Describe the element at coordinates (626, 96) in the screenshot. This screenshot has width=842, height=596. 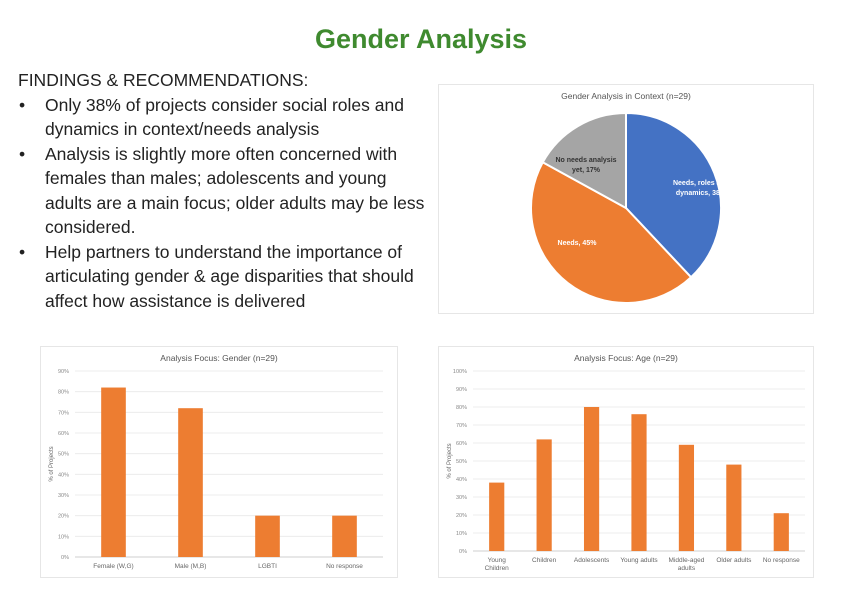
I see `chart-title: Gender Analysis in Context (n=29)` at that location.